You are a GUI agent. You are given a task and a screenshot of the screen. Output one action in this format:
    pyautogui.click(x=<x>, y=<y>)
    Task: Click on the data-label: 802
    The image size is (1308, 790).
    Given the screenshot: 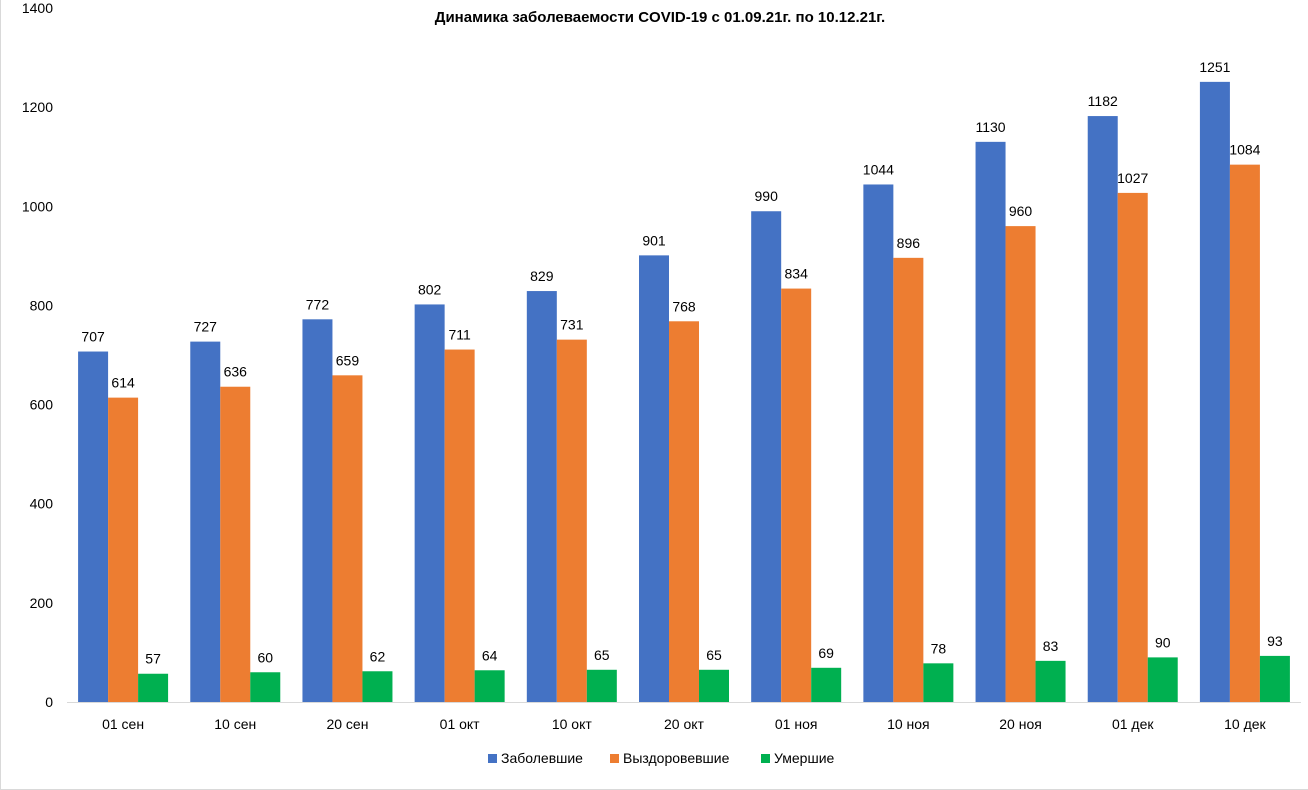 What is the action you would take?
    pyautogui.click(x=430, y=289)
    